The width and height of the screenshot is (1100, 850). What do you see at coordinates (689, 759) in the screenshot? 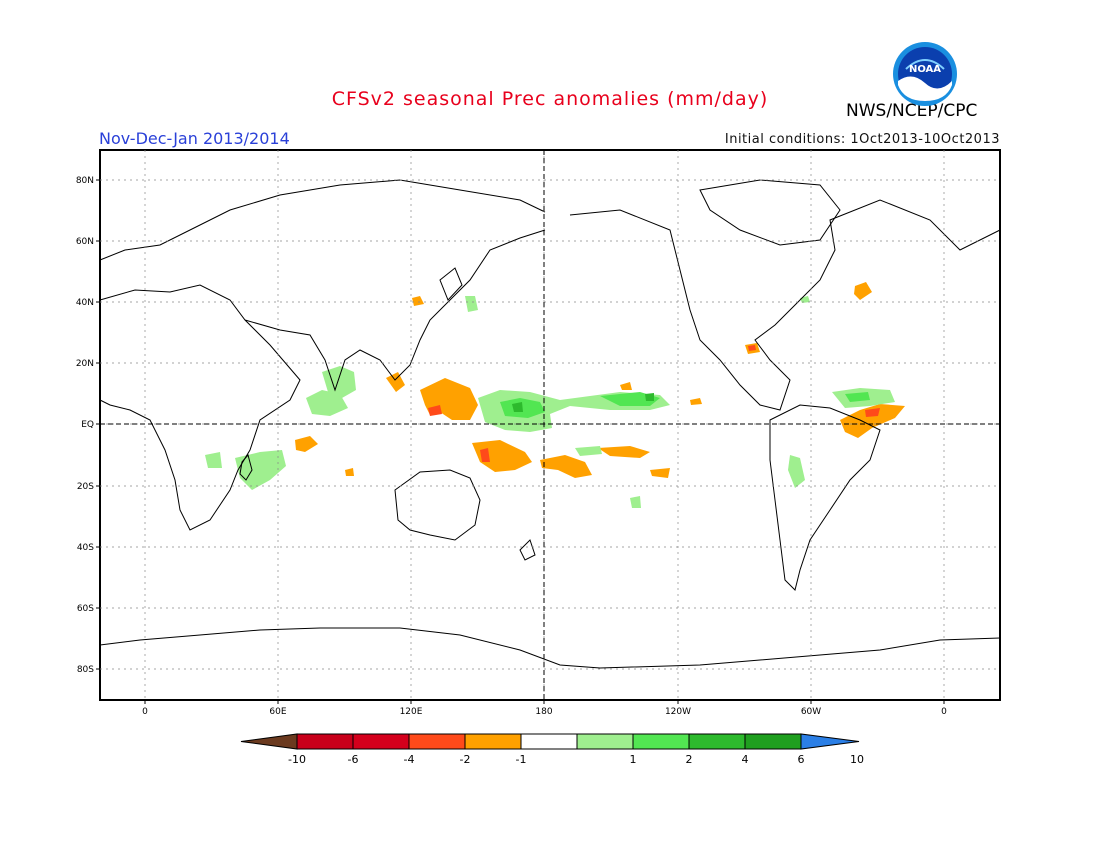
I see `colorbar-label: 2` at bounding box center [689, 759].